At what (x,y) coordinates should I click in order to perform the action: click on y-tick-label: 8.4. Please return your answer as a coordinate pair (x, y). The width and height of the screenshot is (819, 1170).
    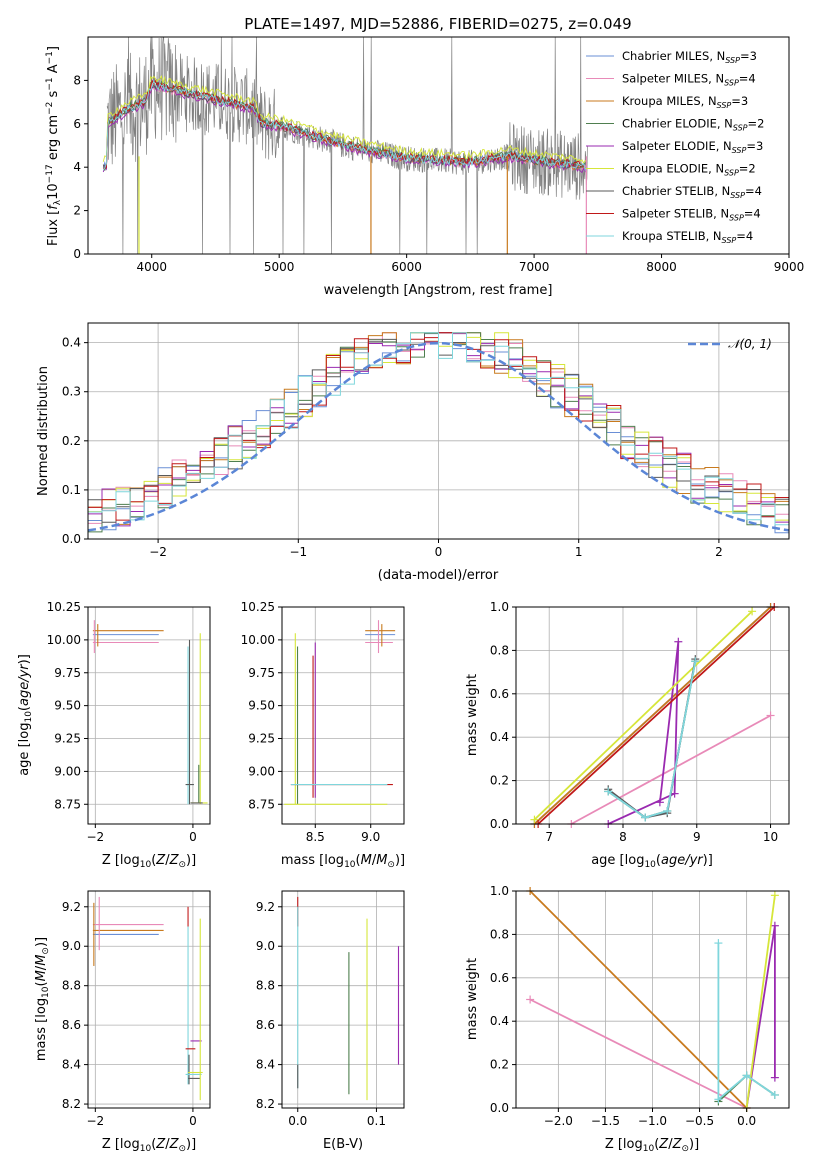
    Looking at the image, I should click on (265, 1065).